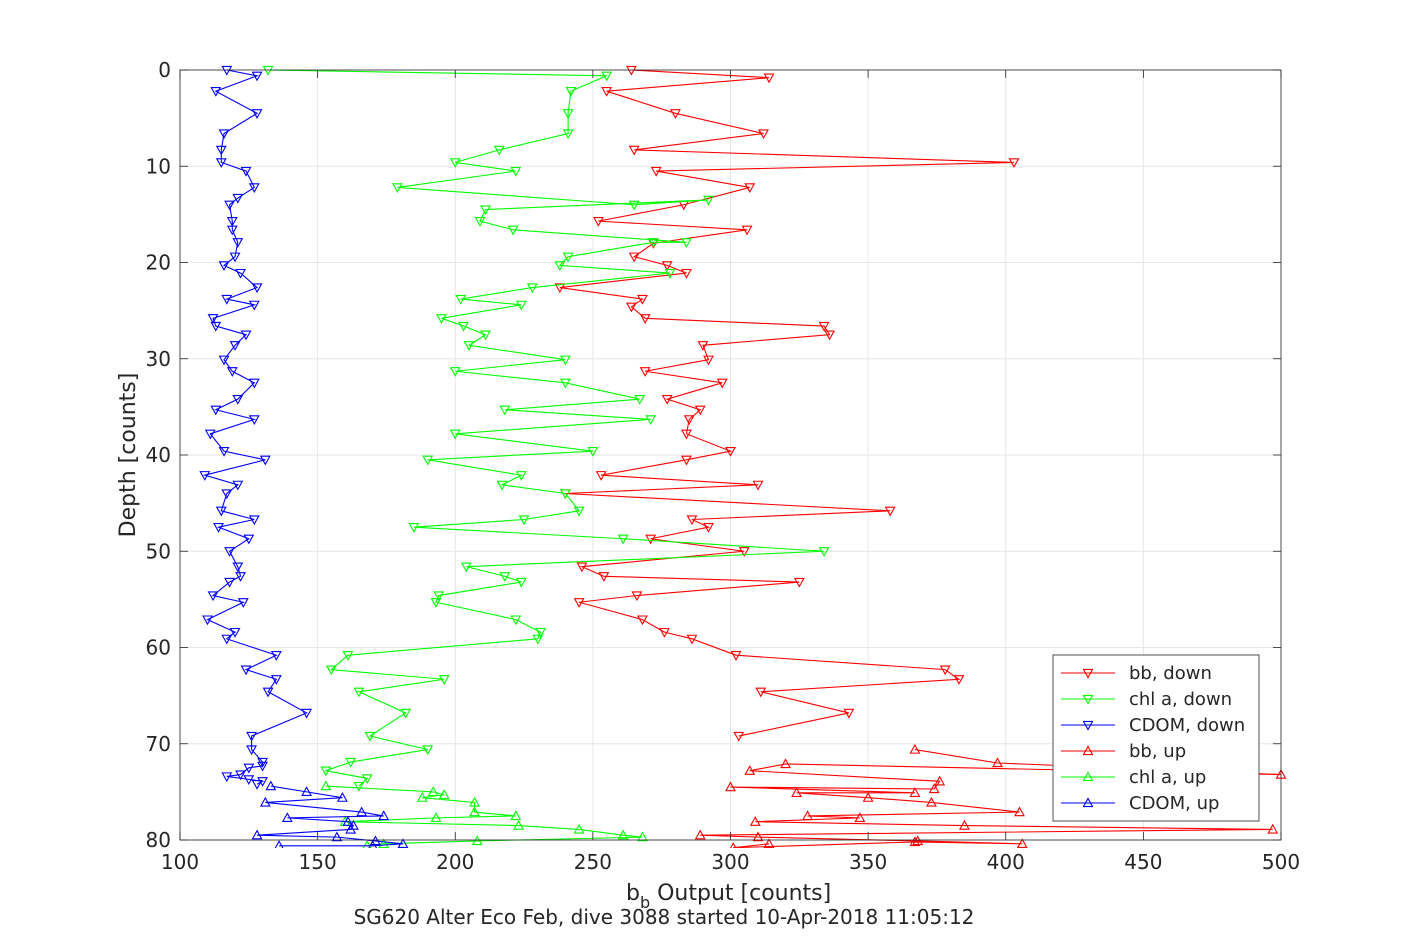 The width and height of the screenshot is (1417, 945). I want to click on x-tick-label: 300, so click(730, 862).